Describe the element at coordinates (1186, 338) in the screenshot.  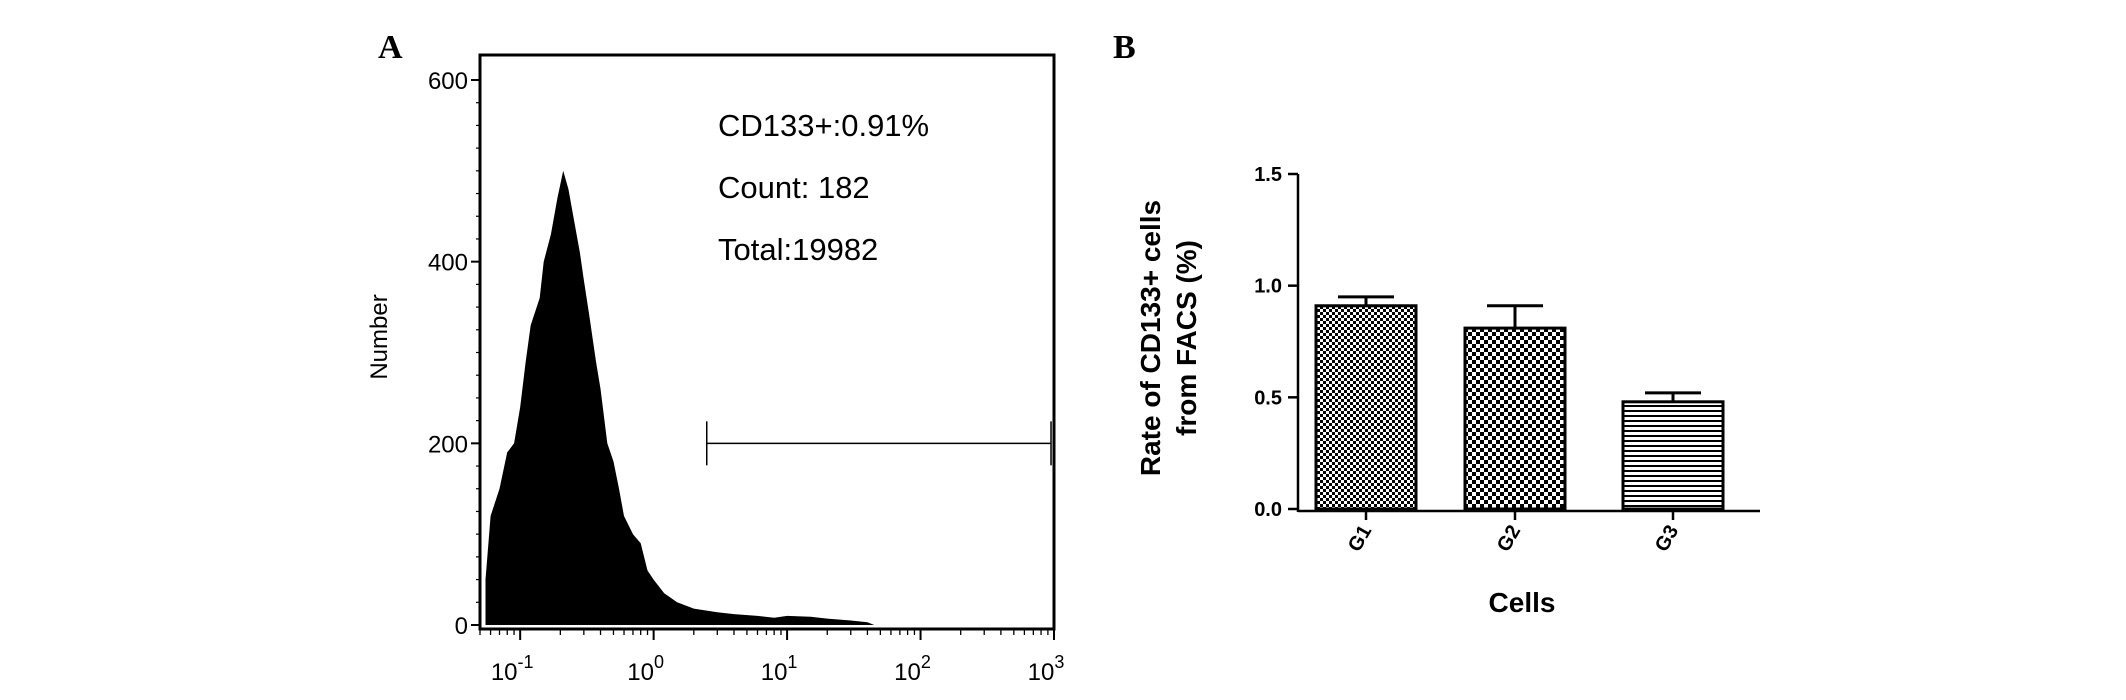
I see `bar-y-axis-label-line2: from FACS (%)` at that location.